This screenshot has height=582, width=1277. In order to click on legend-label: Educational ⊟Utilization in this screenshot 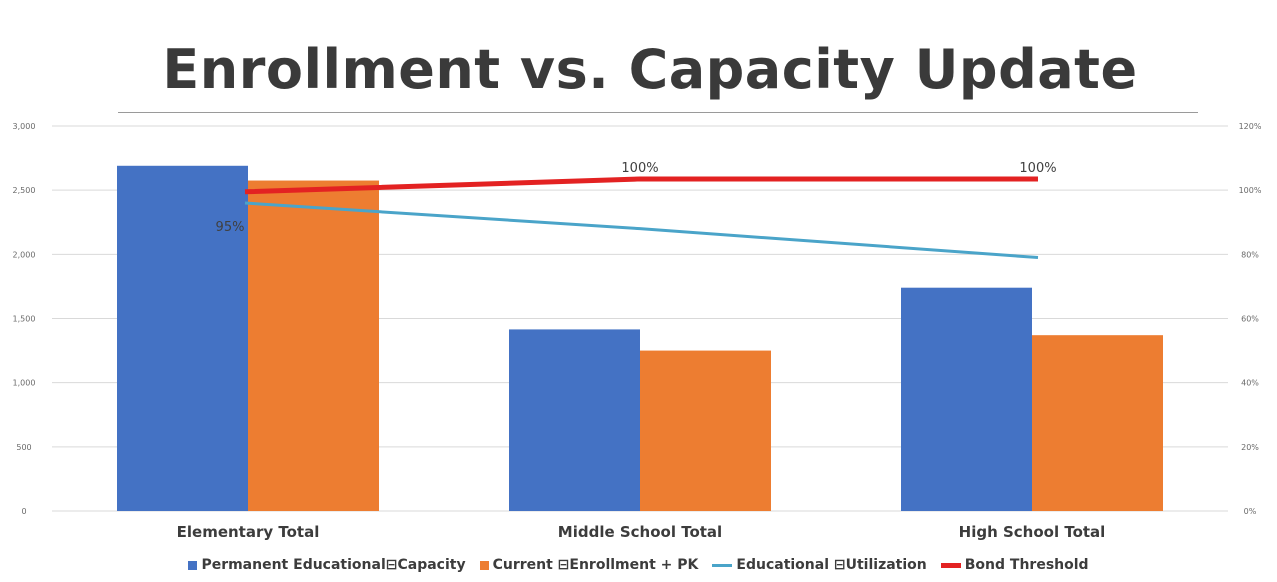, I will do `click(831, 565)`.